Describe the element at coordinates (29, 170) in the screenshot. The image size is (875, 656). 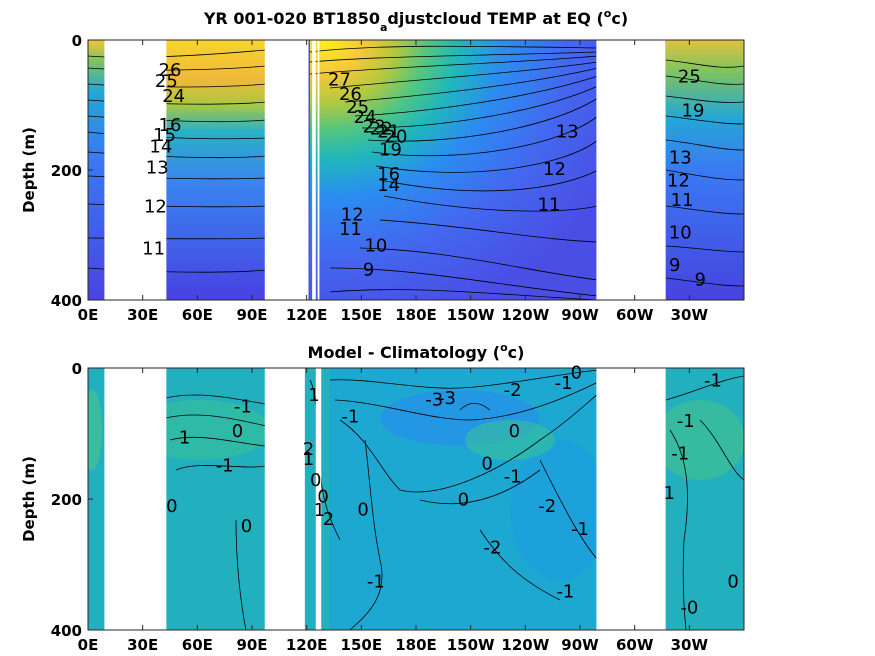
I see `temp-y-axis-label: Depth (m)` at that location.